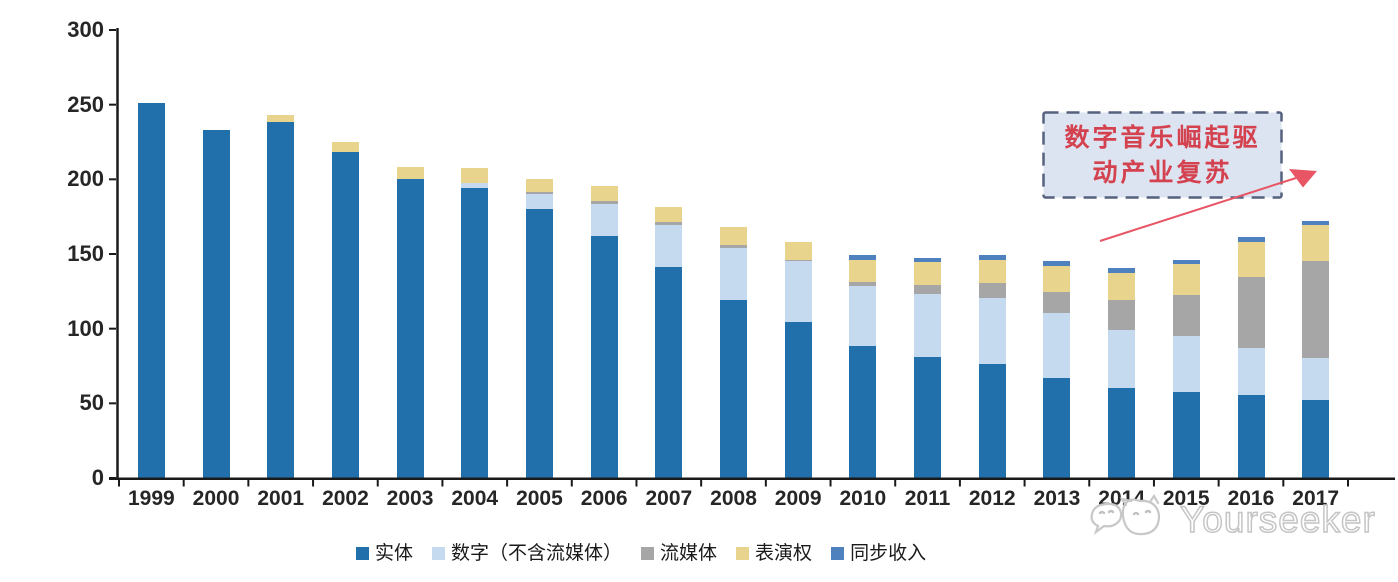  What do you see at coordinates (85, 29) in the screenshot?
I see `y-tick-label: 300` at bounding box center [85, 29].